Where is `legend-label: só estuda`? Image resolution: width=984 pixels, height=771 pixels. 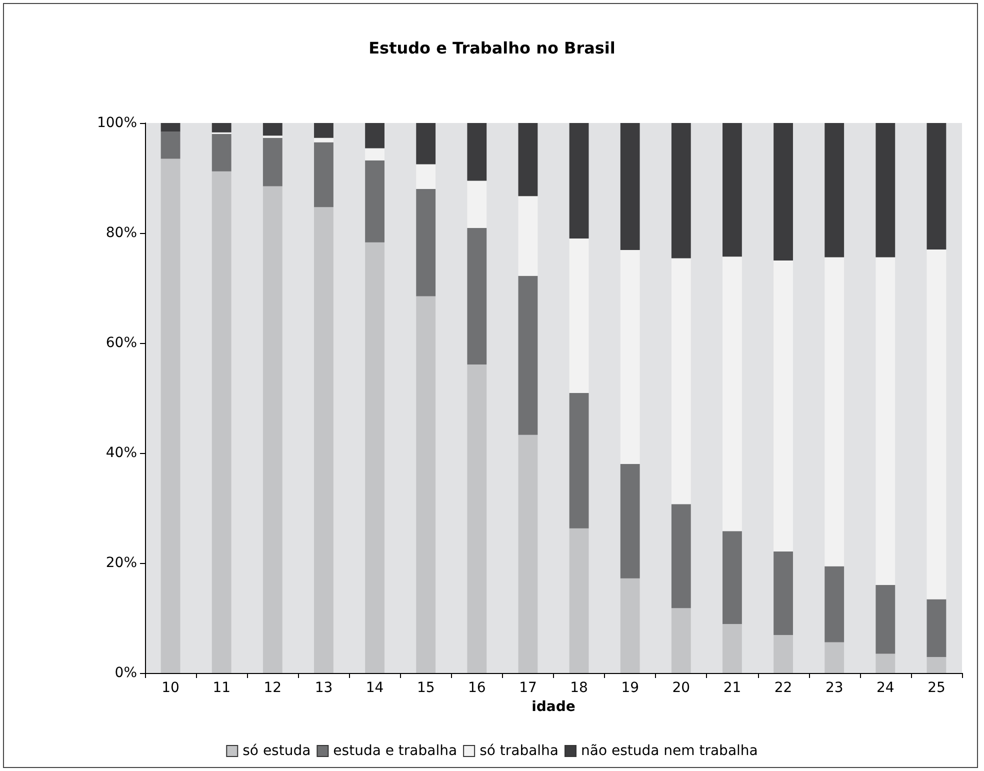 legend-label: só estuda is located at coordinates (276, 751).